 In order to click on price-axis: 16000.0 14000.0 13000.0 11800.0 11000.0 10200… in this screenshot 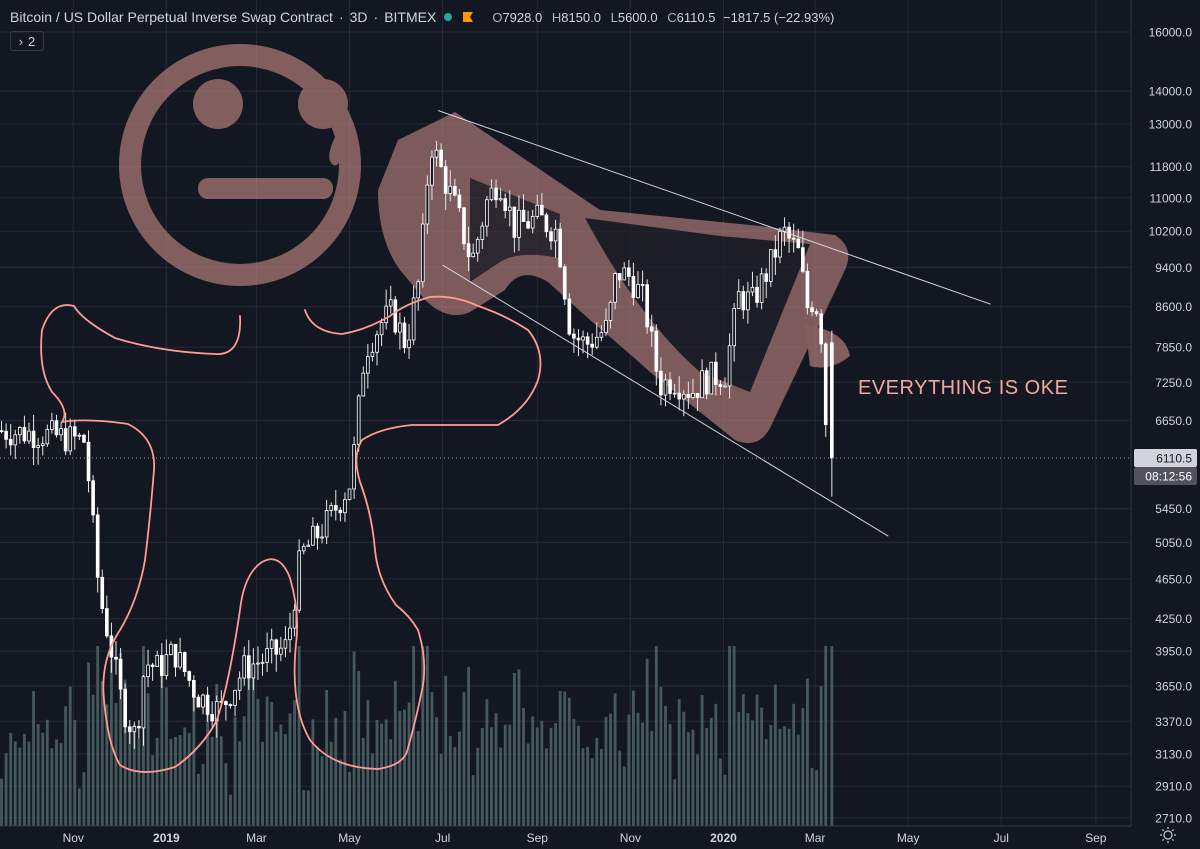, I will do `click(1165, 424)`.